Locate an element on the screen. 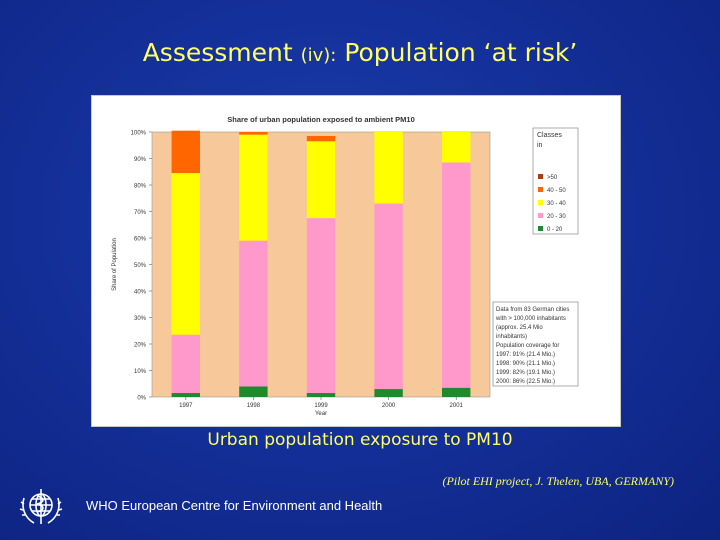  note-line: 1997: 91% (21.4 Mio.) is located at coordinates (525, 355).